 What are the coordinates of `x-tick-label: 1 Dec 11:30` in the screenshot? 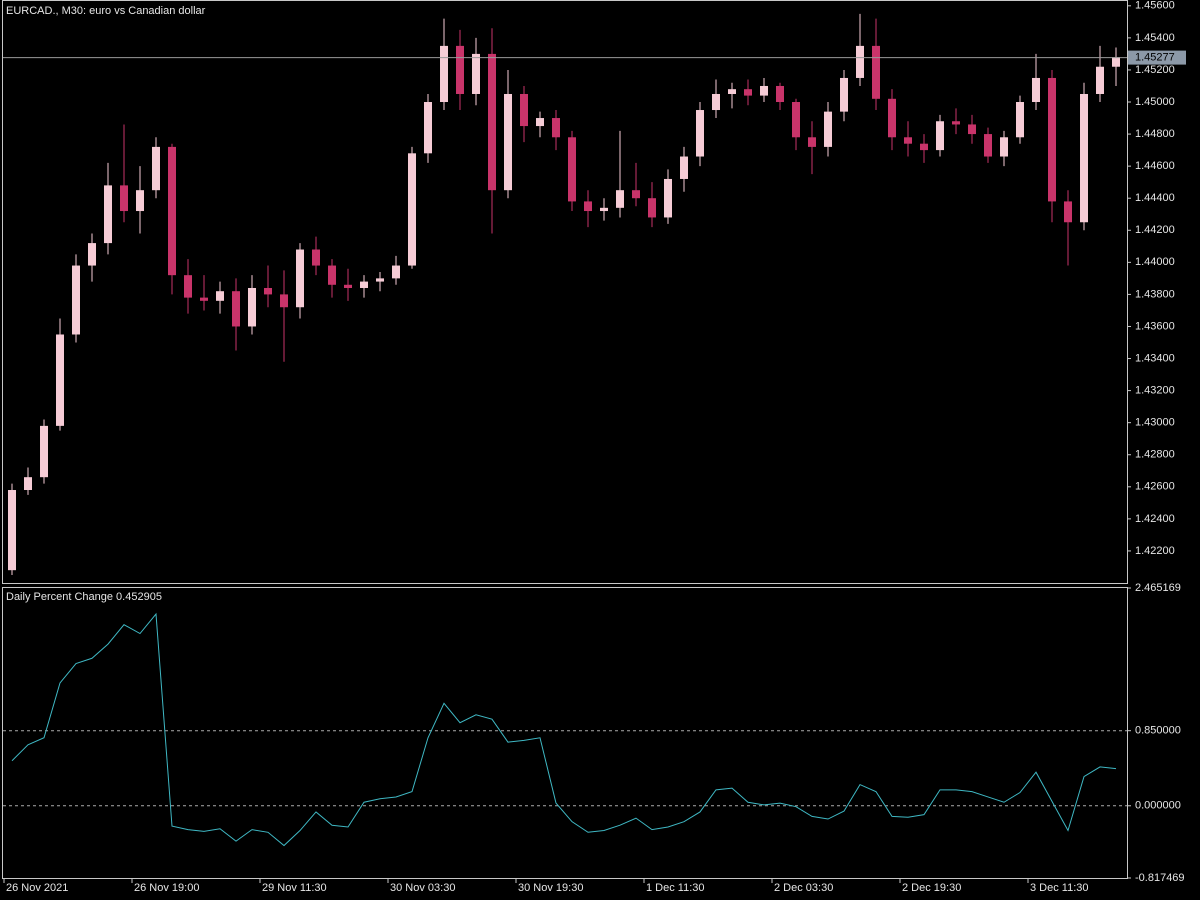 It's located at (675, 888).